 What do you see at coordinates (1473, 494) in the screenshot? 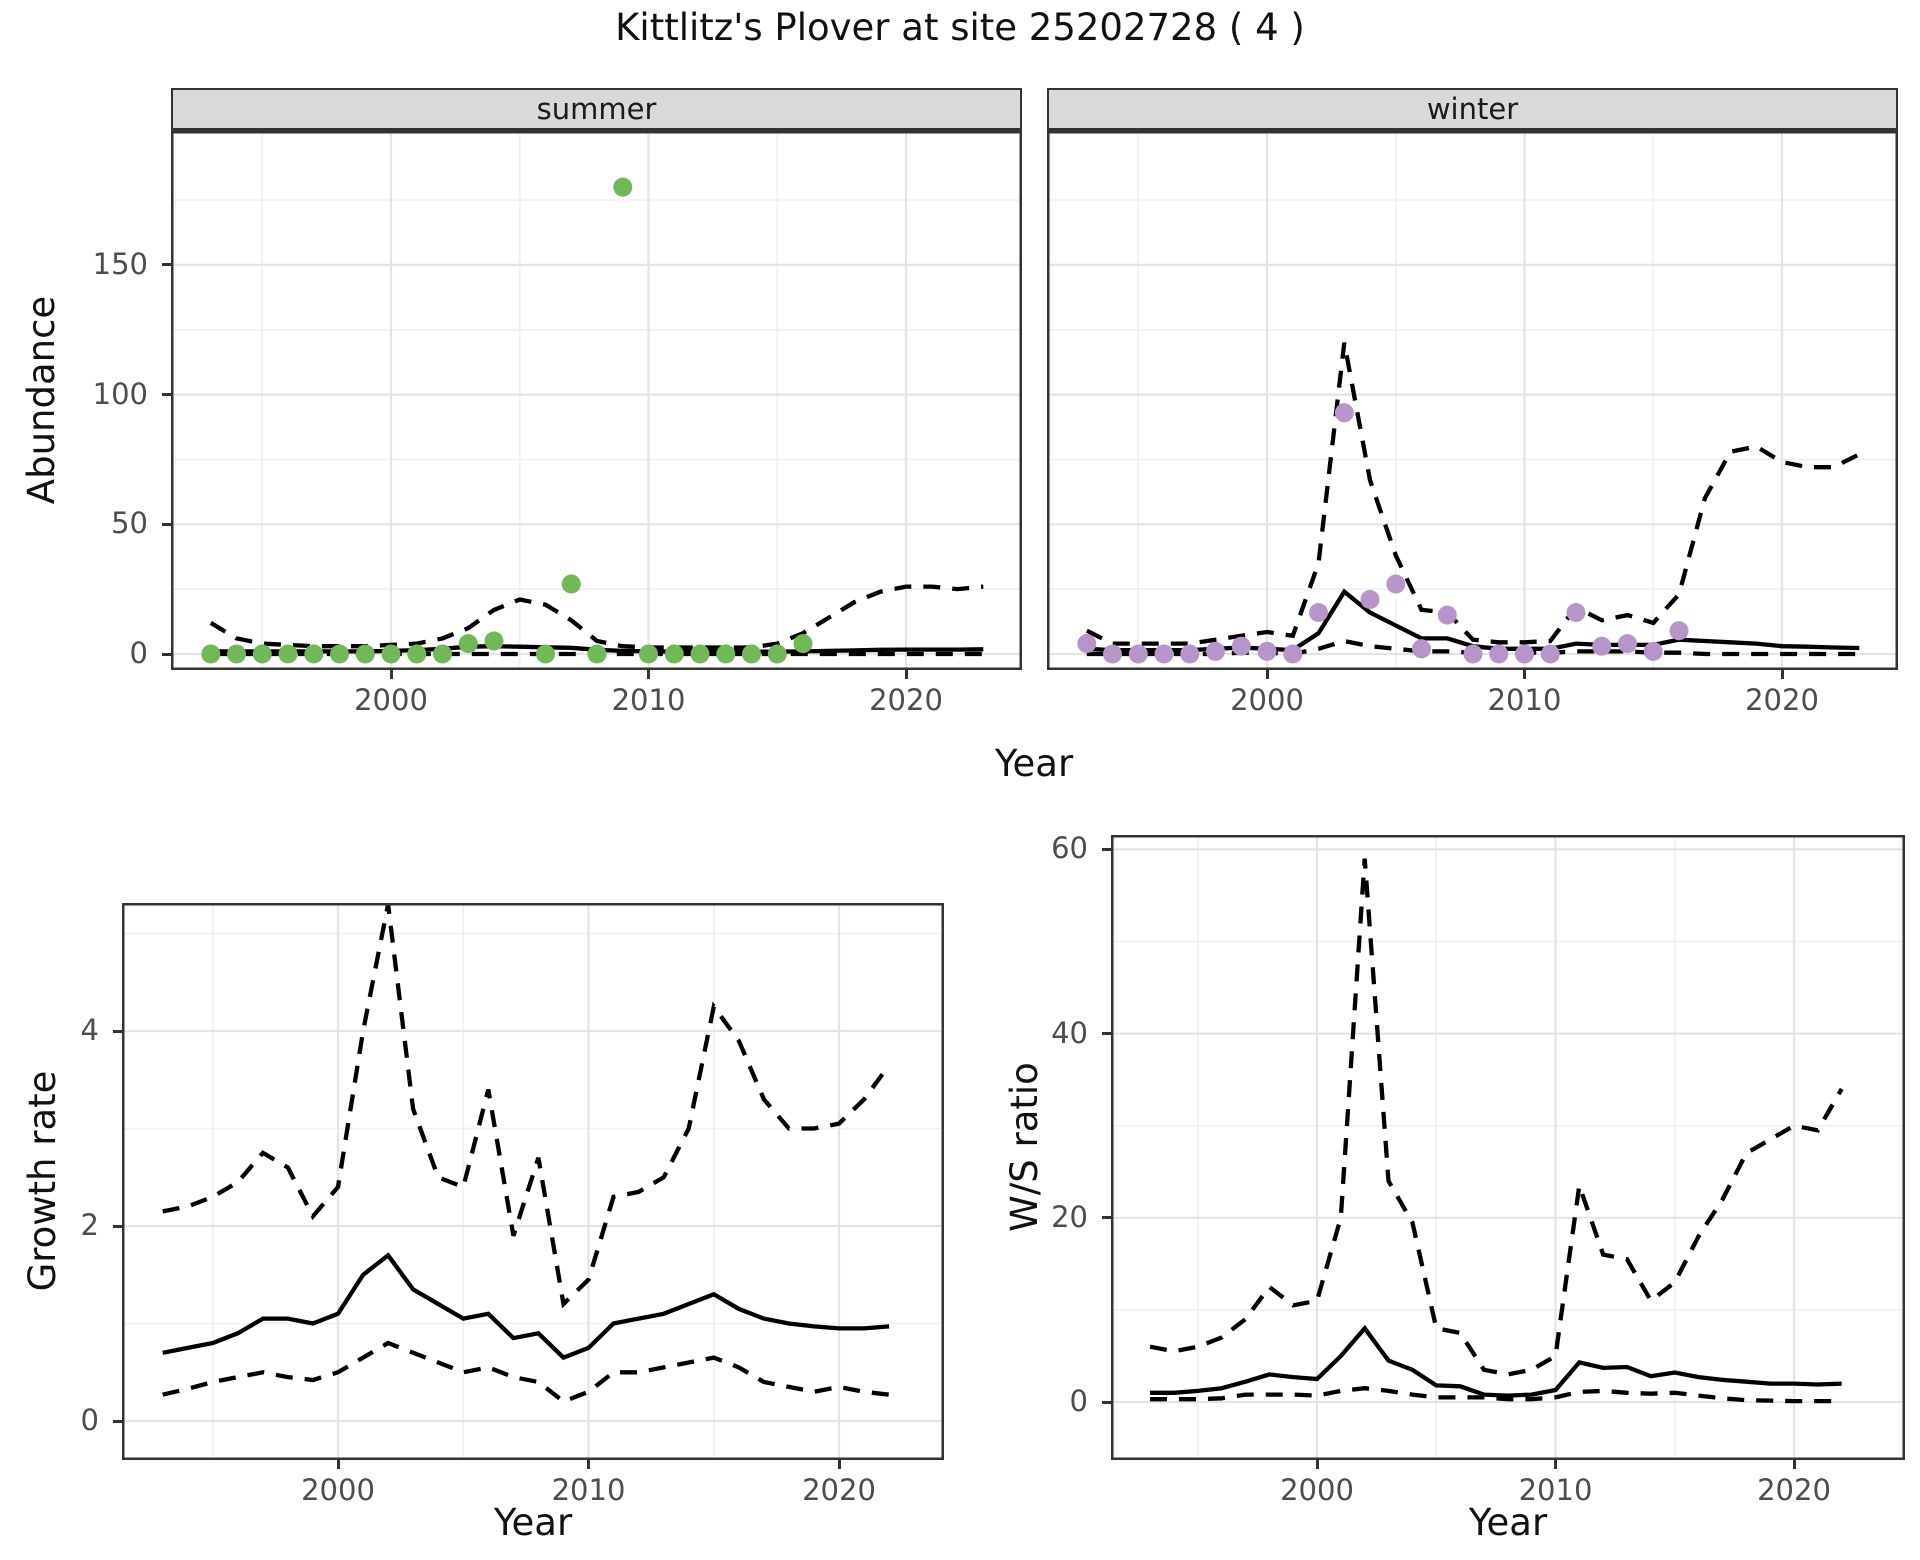
I see `abundance_winter-upper_ci-line` at bounding box center [1473, 494].